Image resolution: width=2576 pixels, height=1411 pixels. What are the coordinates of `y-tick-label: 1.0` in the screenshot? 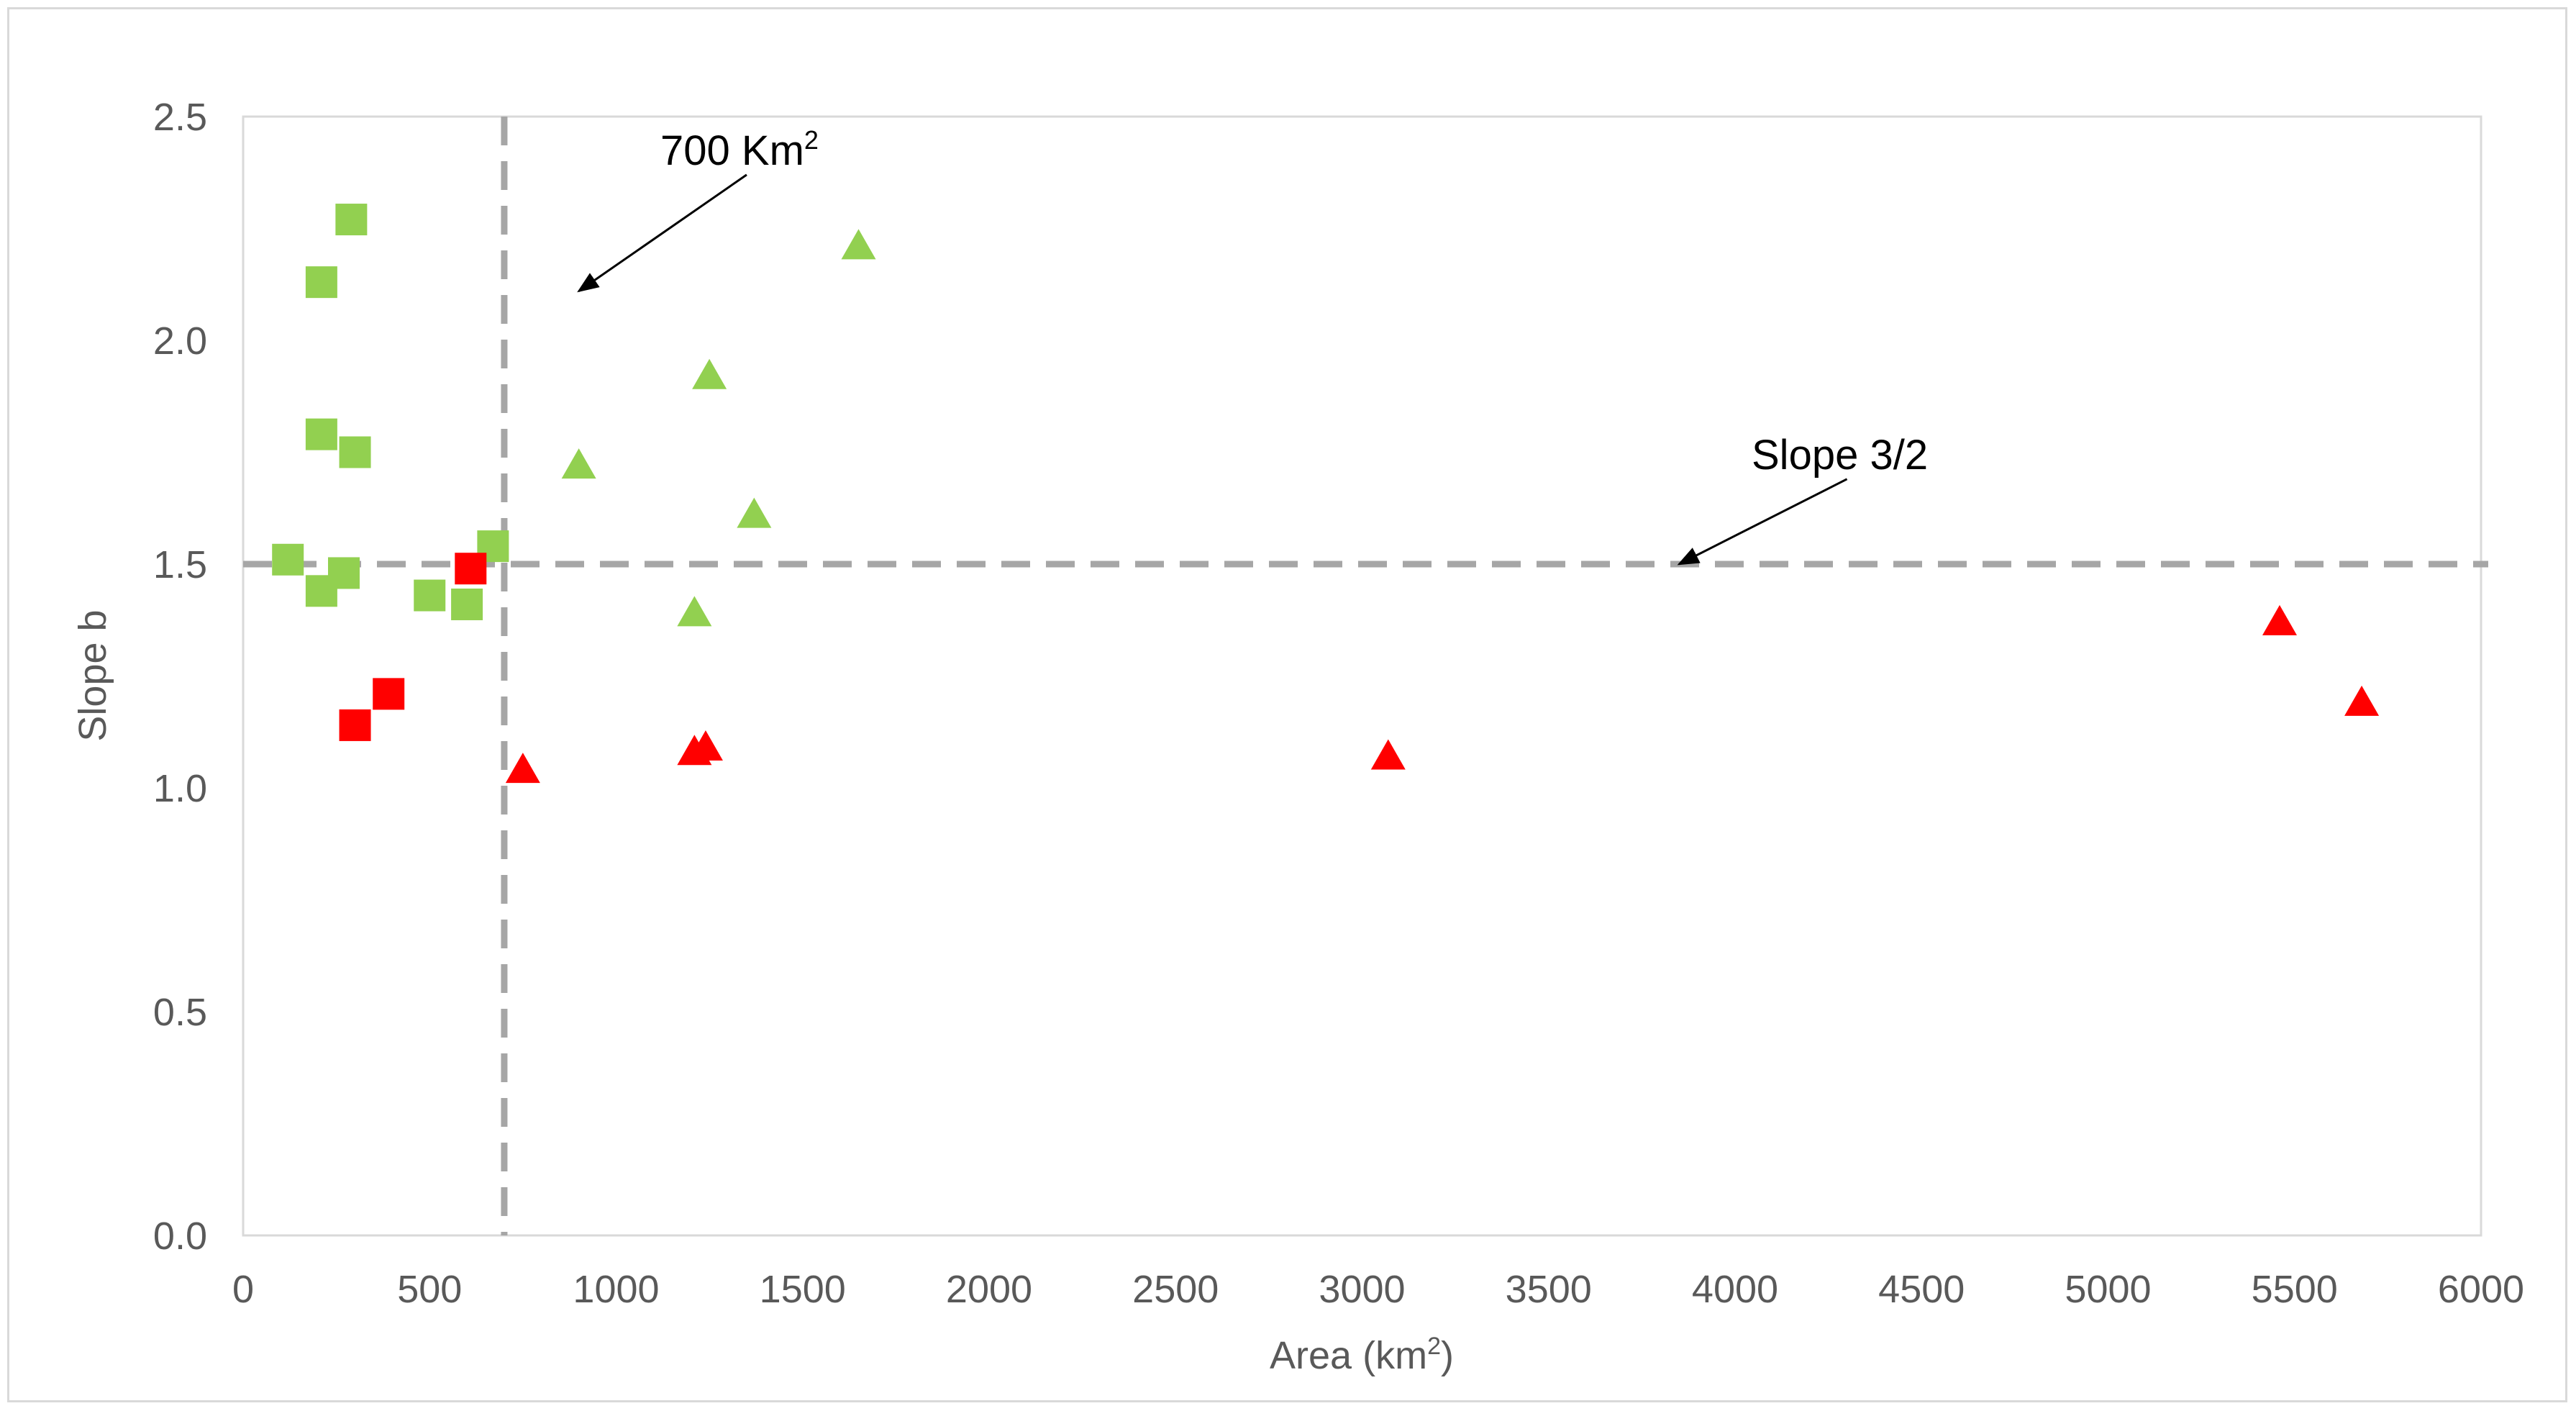 It's located at (180, 788).